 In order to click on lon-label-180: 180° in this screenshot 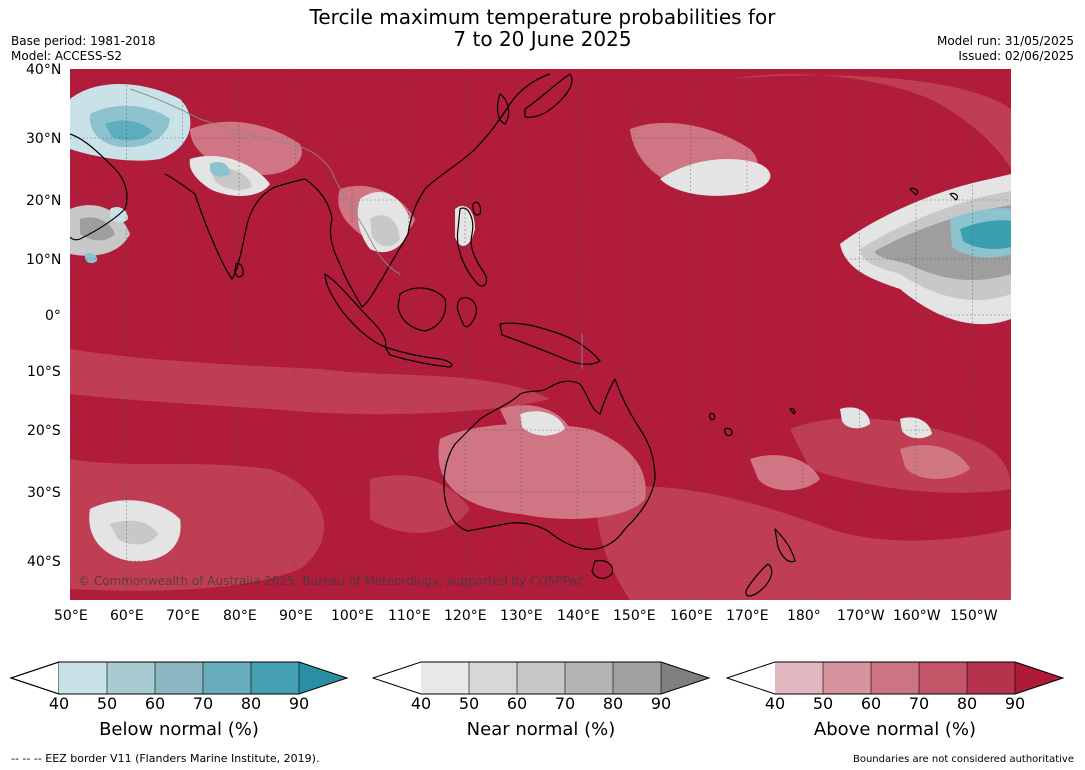, I will do `click(804, 616)`.